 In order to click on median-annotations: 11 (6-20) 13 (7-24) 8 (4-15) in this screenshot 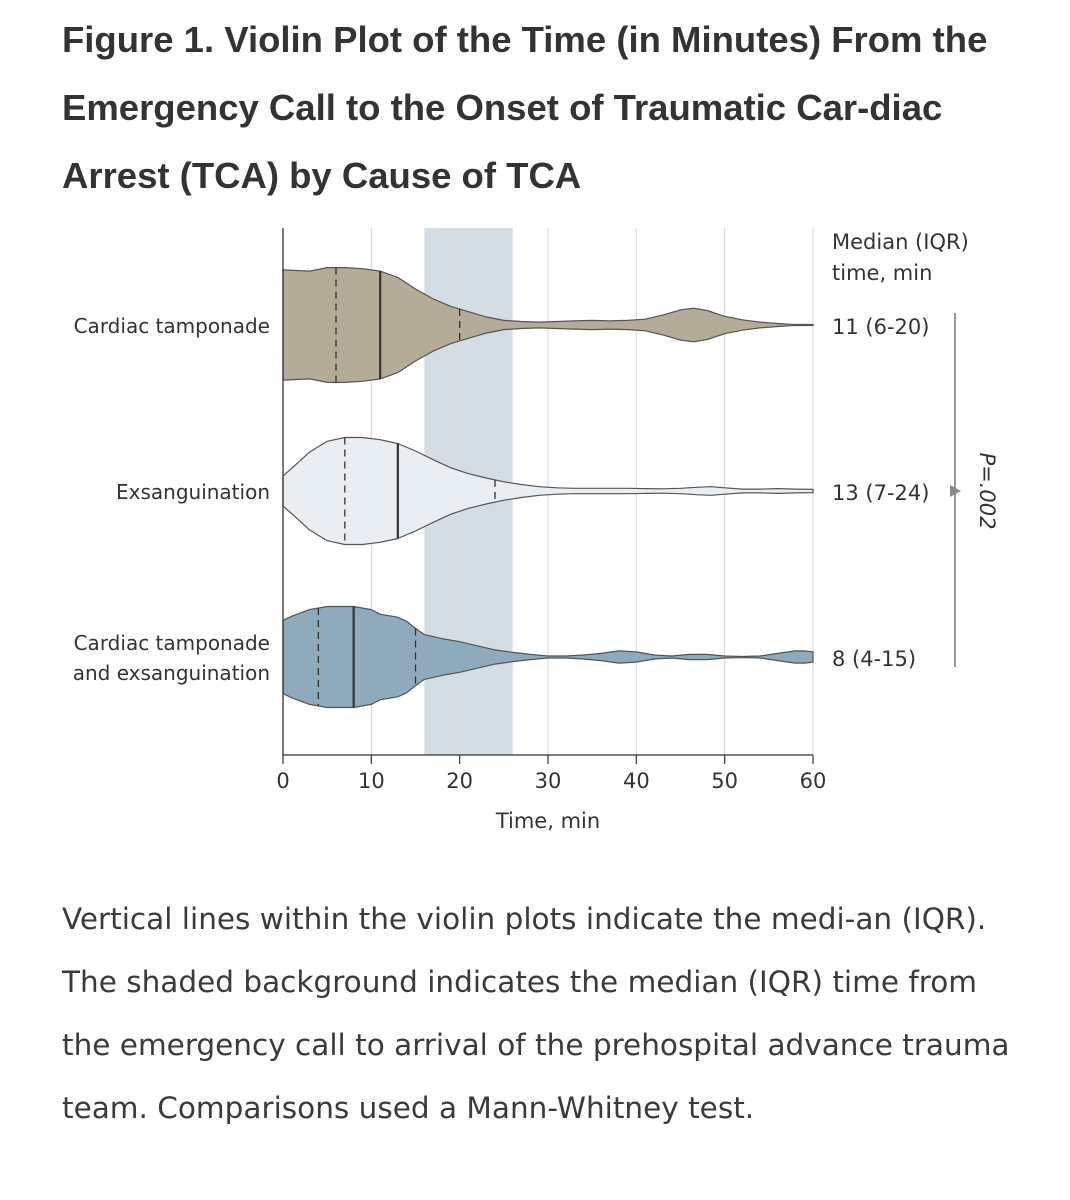, I will do `click(880, 493)`.